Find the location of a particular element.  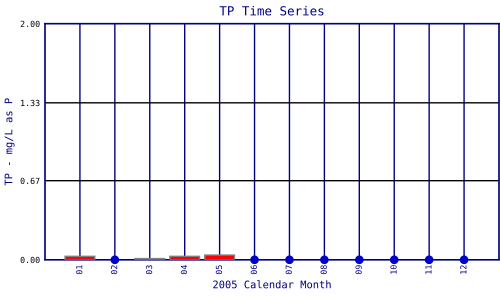

x-tick-label: 01 is located at coordinates (79, 269).